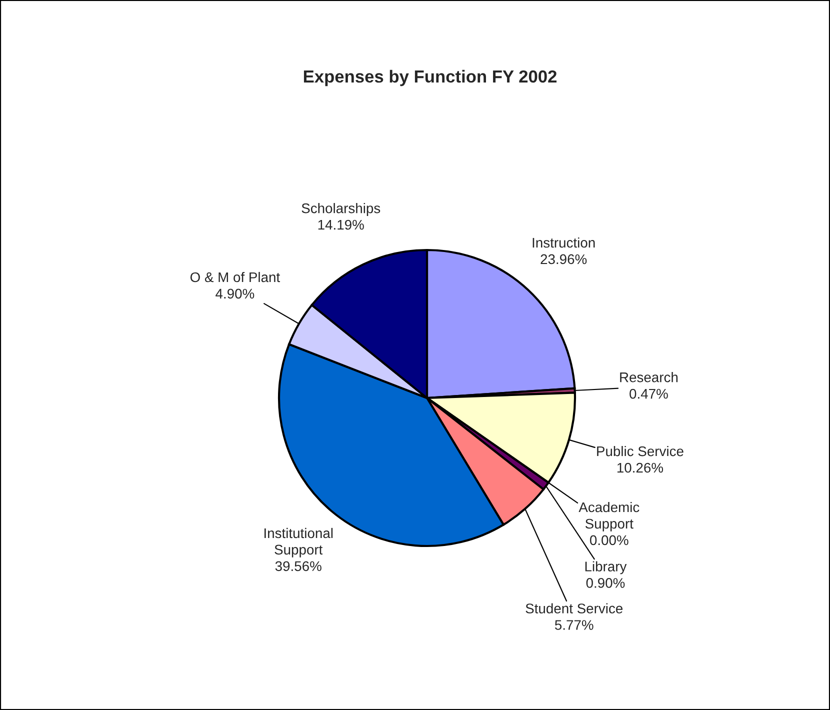 The height and width of the screenshot is (710, 830). What do you see at coordinates (341, 209) in the screenshot?
I see `slice-label: Scholarships` at bounding box center [341, 209].